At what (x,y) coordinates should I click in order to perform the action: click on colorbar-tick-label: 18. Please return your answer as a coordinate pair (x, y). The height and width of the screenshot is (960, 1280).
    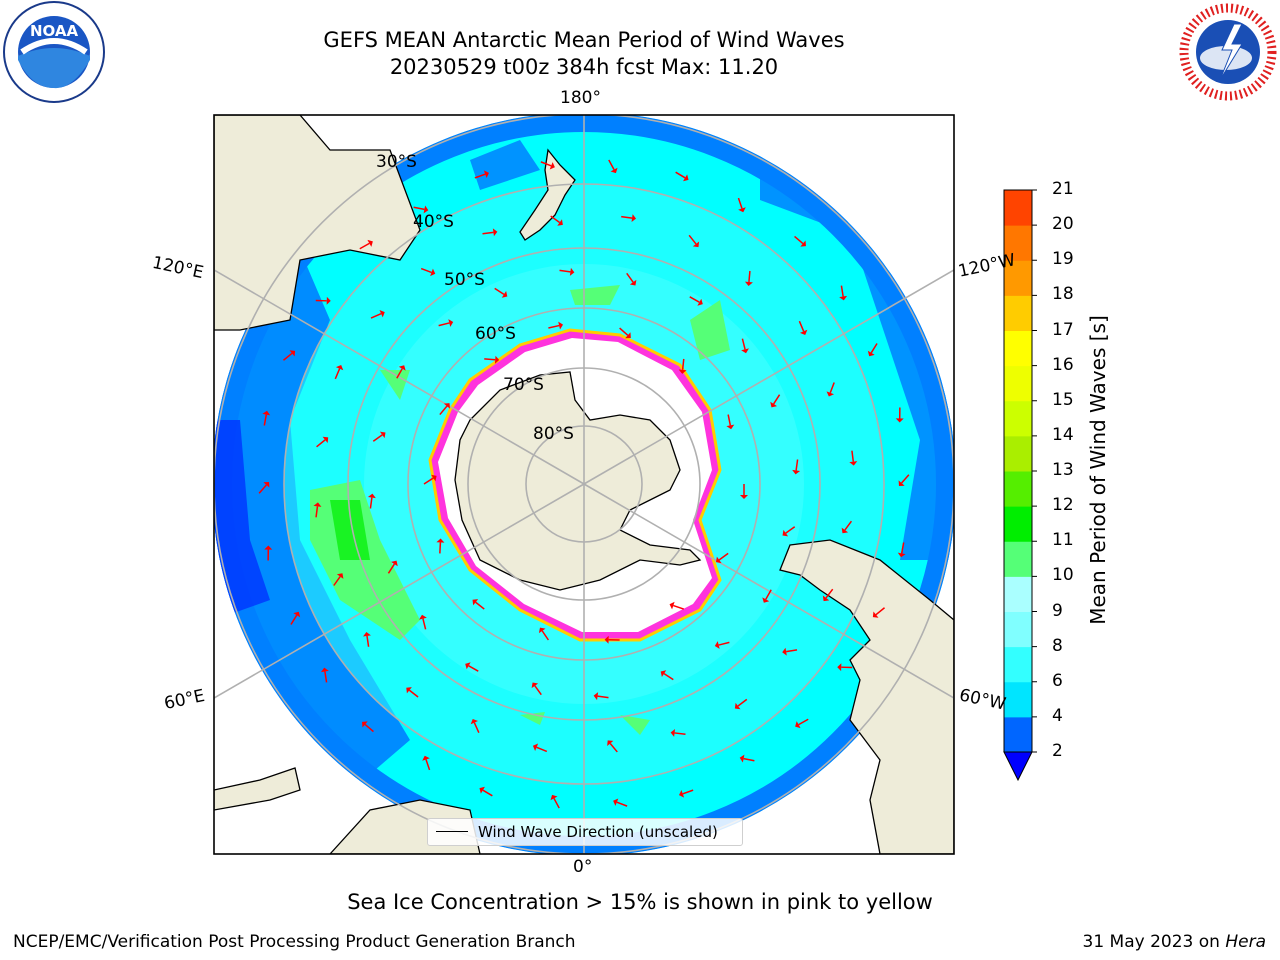
    Looking at the image, I should click on (1063, 294).